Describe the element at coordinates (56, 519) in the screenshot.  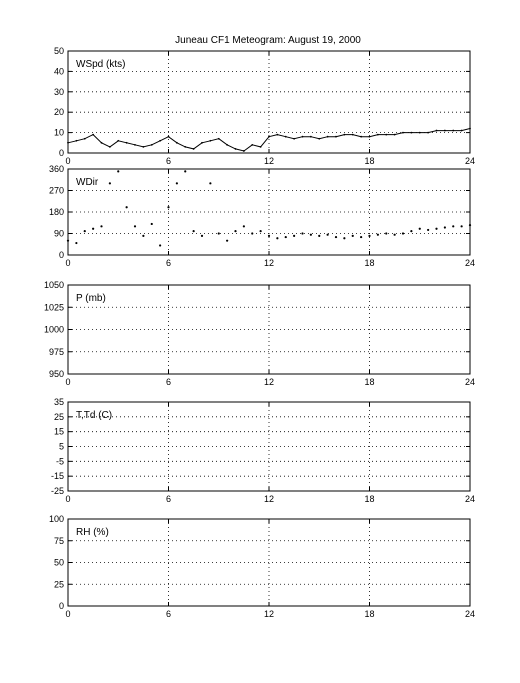
I see `y-tick-label: 100` at that location.